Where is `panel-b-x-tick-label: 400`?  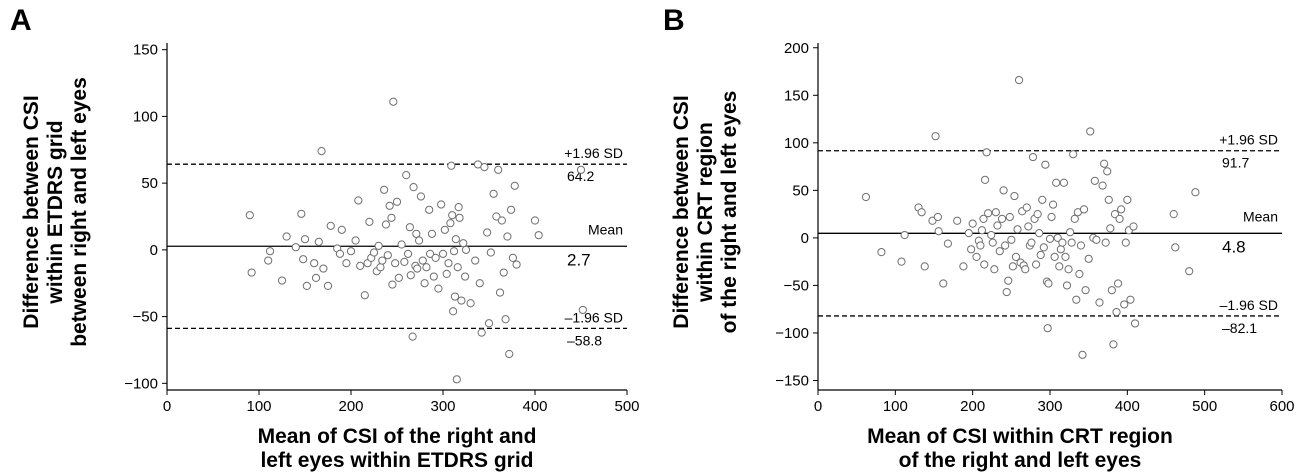
panel-b-x-tick-label: 400 is located at coordinates (1127, 406).